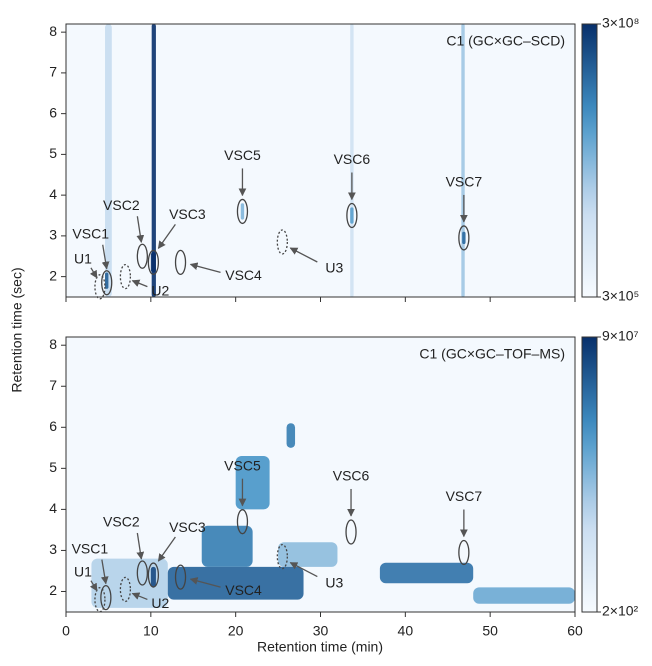 The width and height of the screenshot is (652, 666). I want to click on x-tick-label: 20, so click(236, 631).